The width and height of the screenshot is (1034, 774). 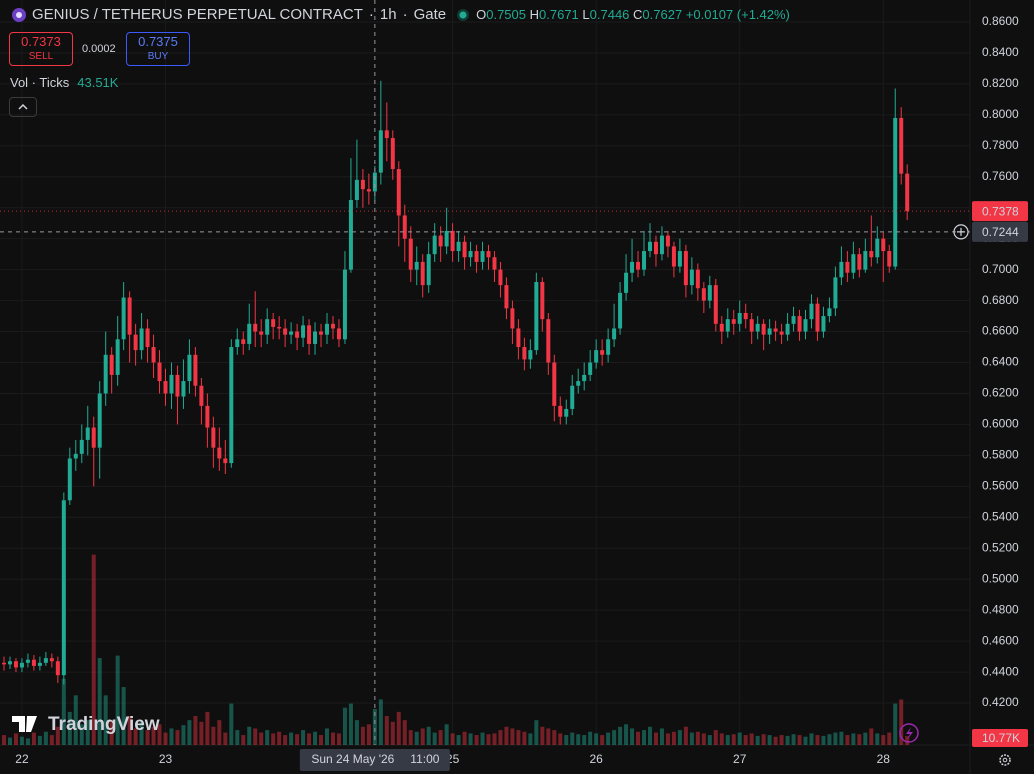 What do you see at coordinates (1000, 176) in the screenshot?
I see `y-tick-label: 0.7600` at bounding box center [1000, 176].